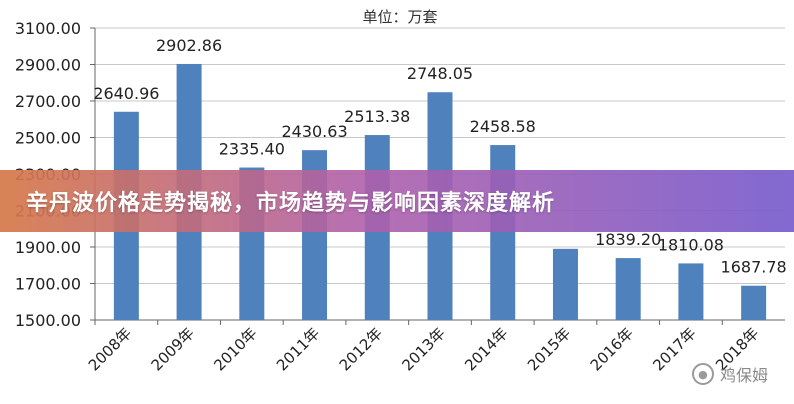  I want to click on y-tick-label: 2700.00, so click(48, 101).